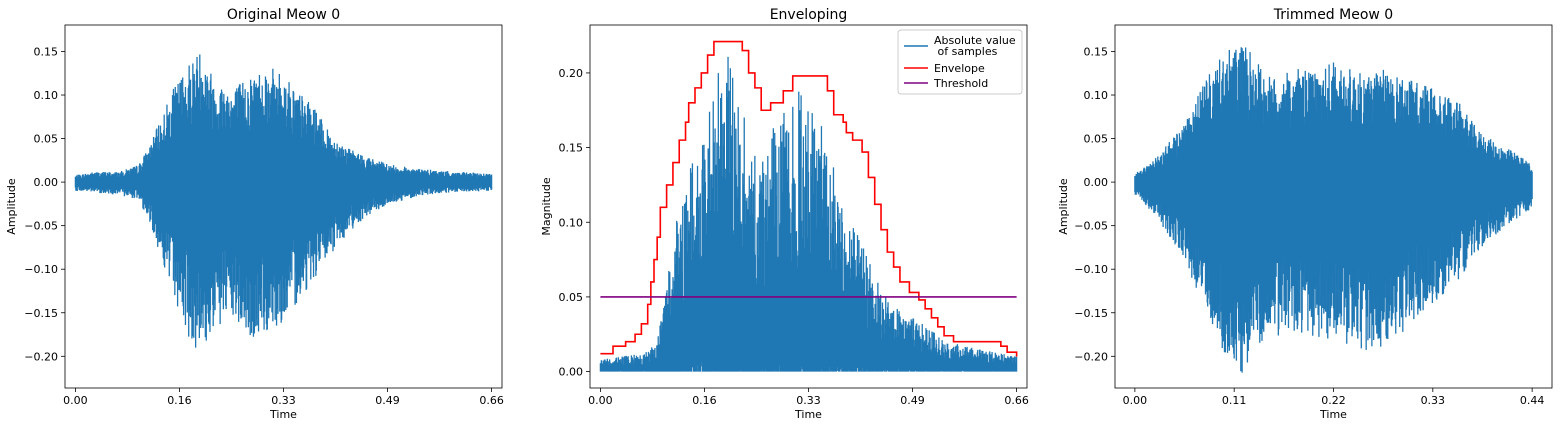  Describe the element at coordinates (959, 68) in the screenshot. I see `legend-label-envelope: Envelope` at that location.